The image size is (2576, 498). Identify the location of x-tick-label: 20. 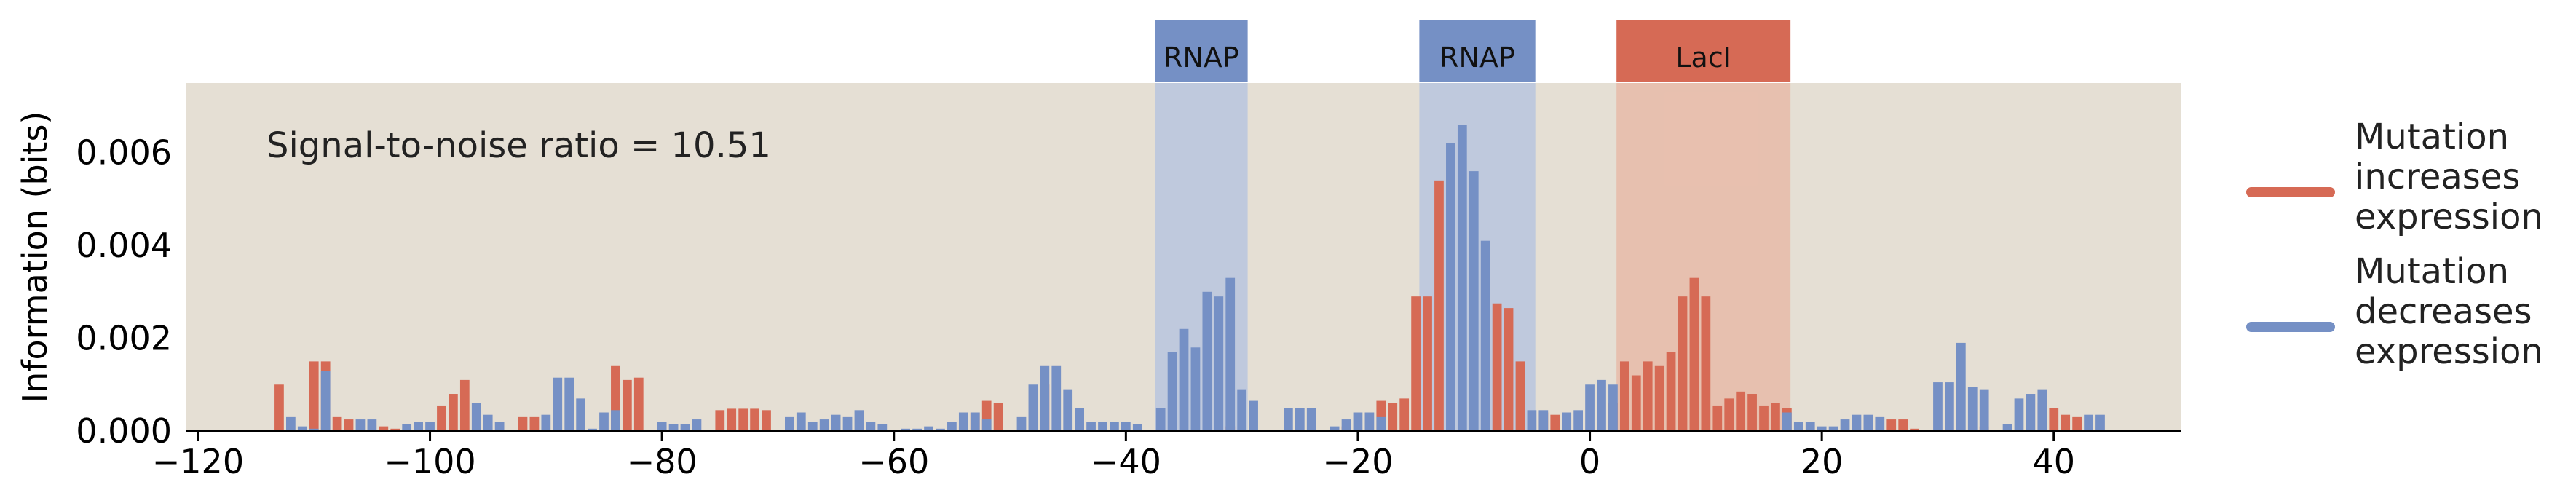
(1823, 461).